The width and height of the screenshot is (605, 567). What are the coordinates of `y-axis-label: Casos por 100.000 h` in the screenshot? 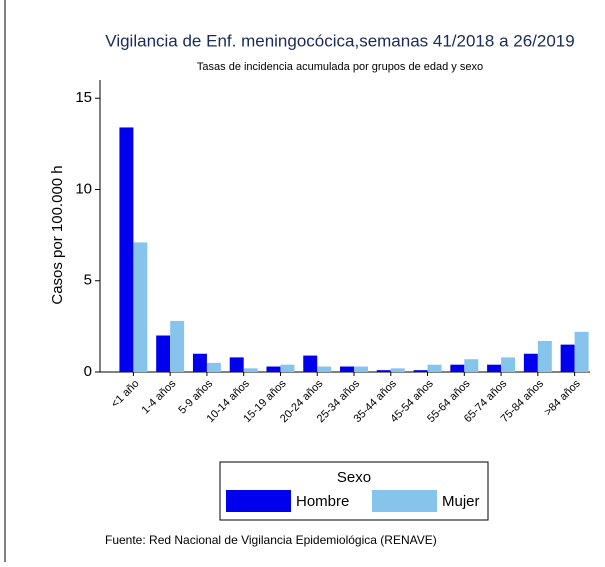 It's located at (57, 234).